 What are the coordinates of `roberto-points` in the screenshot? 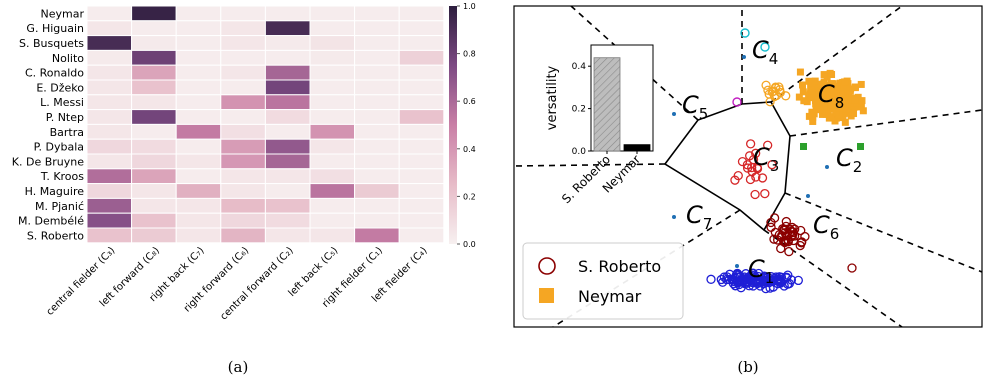 It's located at (781, 187).